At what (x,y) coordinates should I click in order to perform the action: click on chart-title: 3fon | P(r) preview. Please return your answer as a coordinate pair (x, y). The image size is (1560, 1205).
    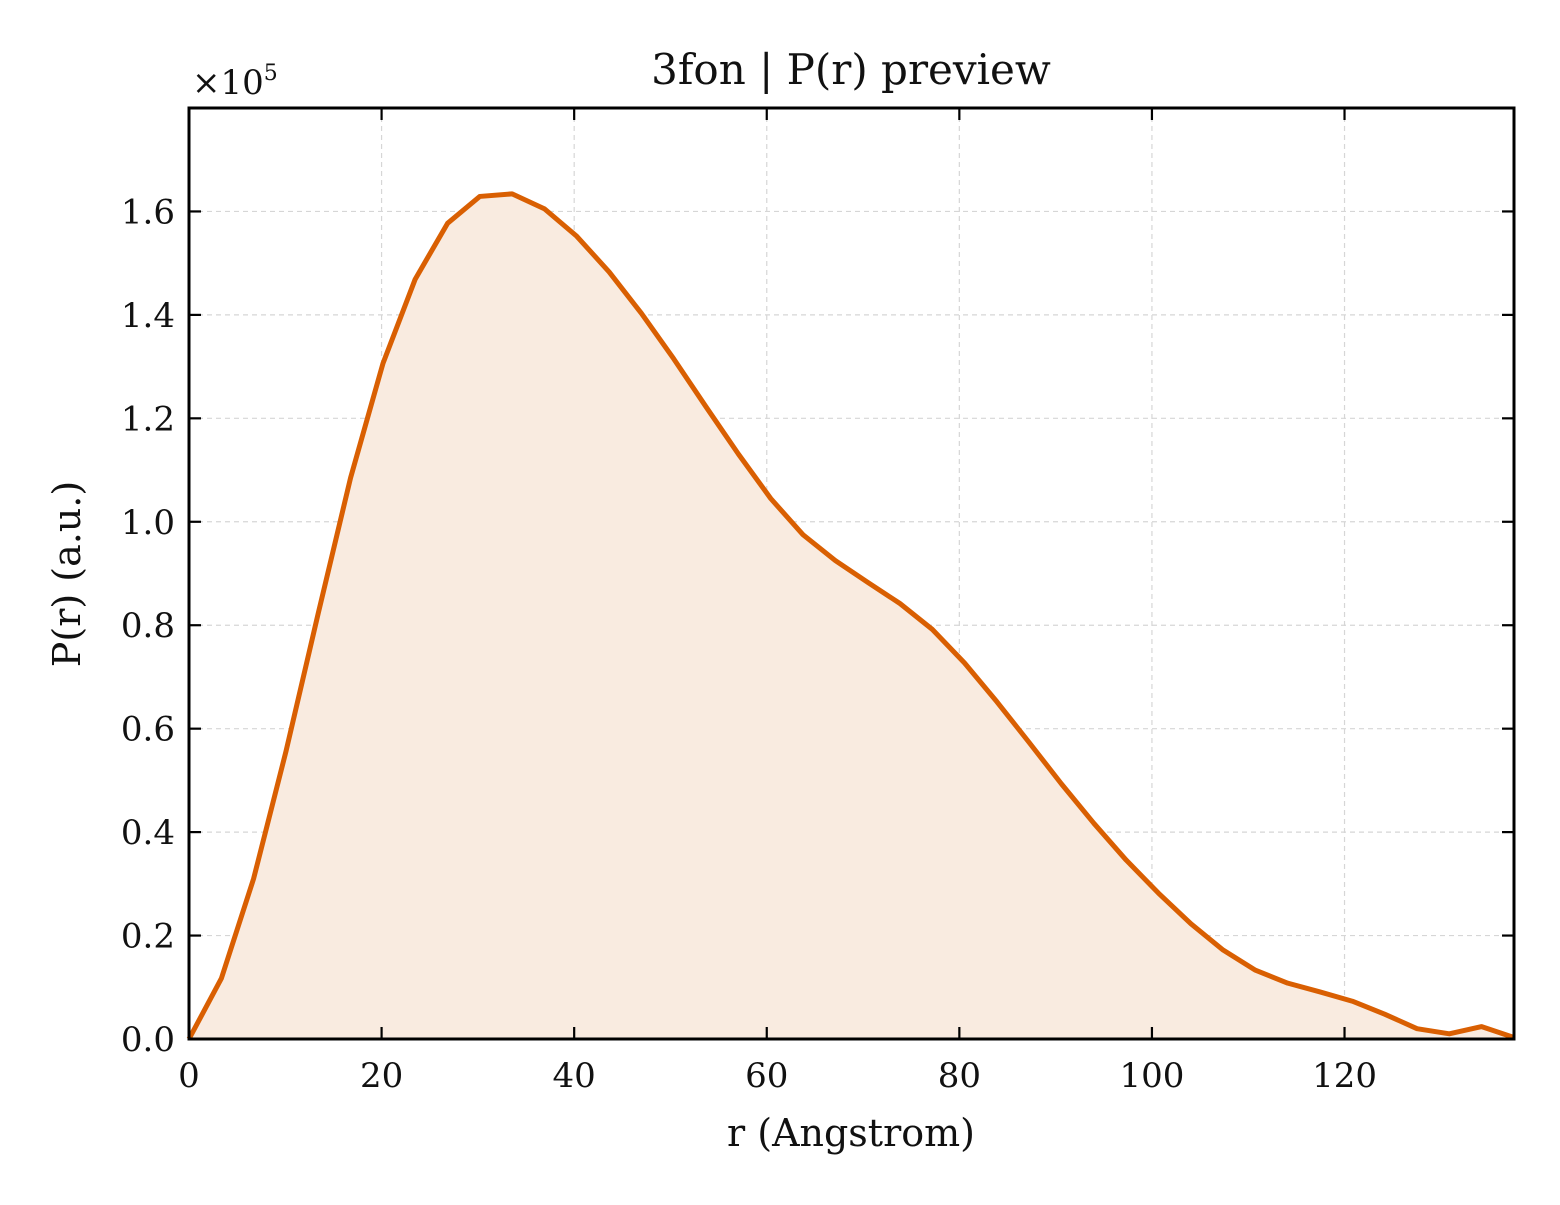
    Looking at the image, I should click on (851, 69).